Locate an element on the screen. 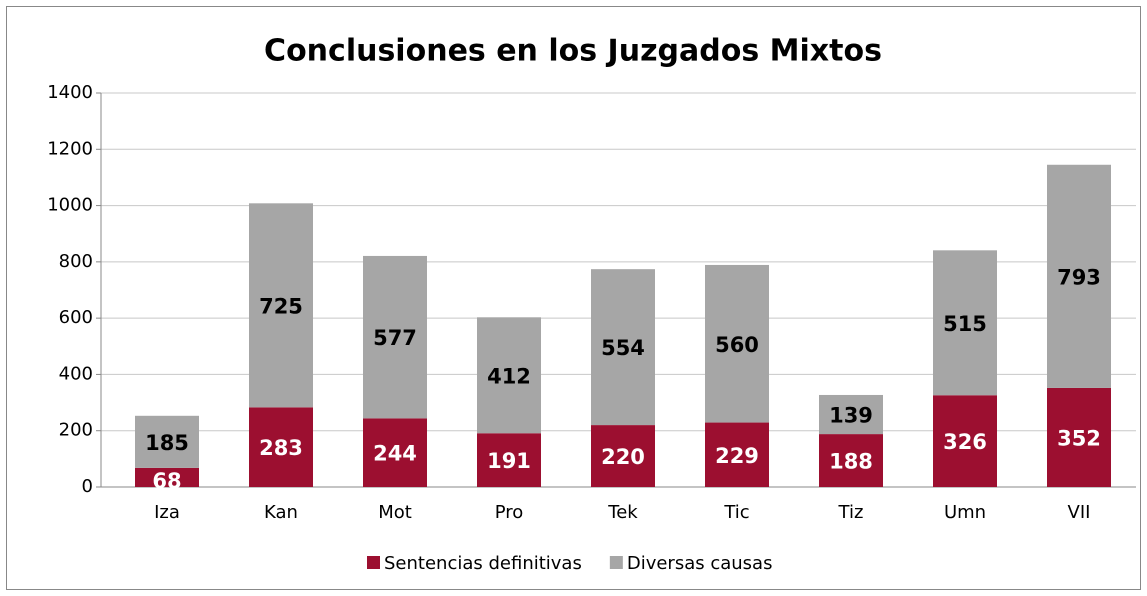  x-tick-label: Iza is located at coordinates (167, 512).